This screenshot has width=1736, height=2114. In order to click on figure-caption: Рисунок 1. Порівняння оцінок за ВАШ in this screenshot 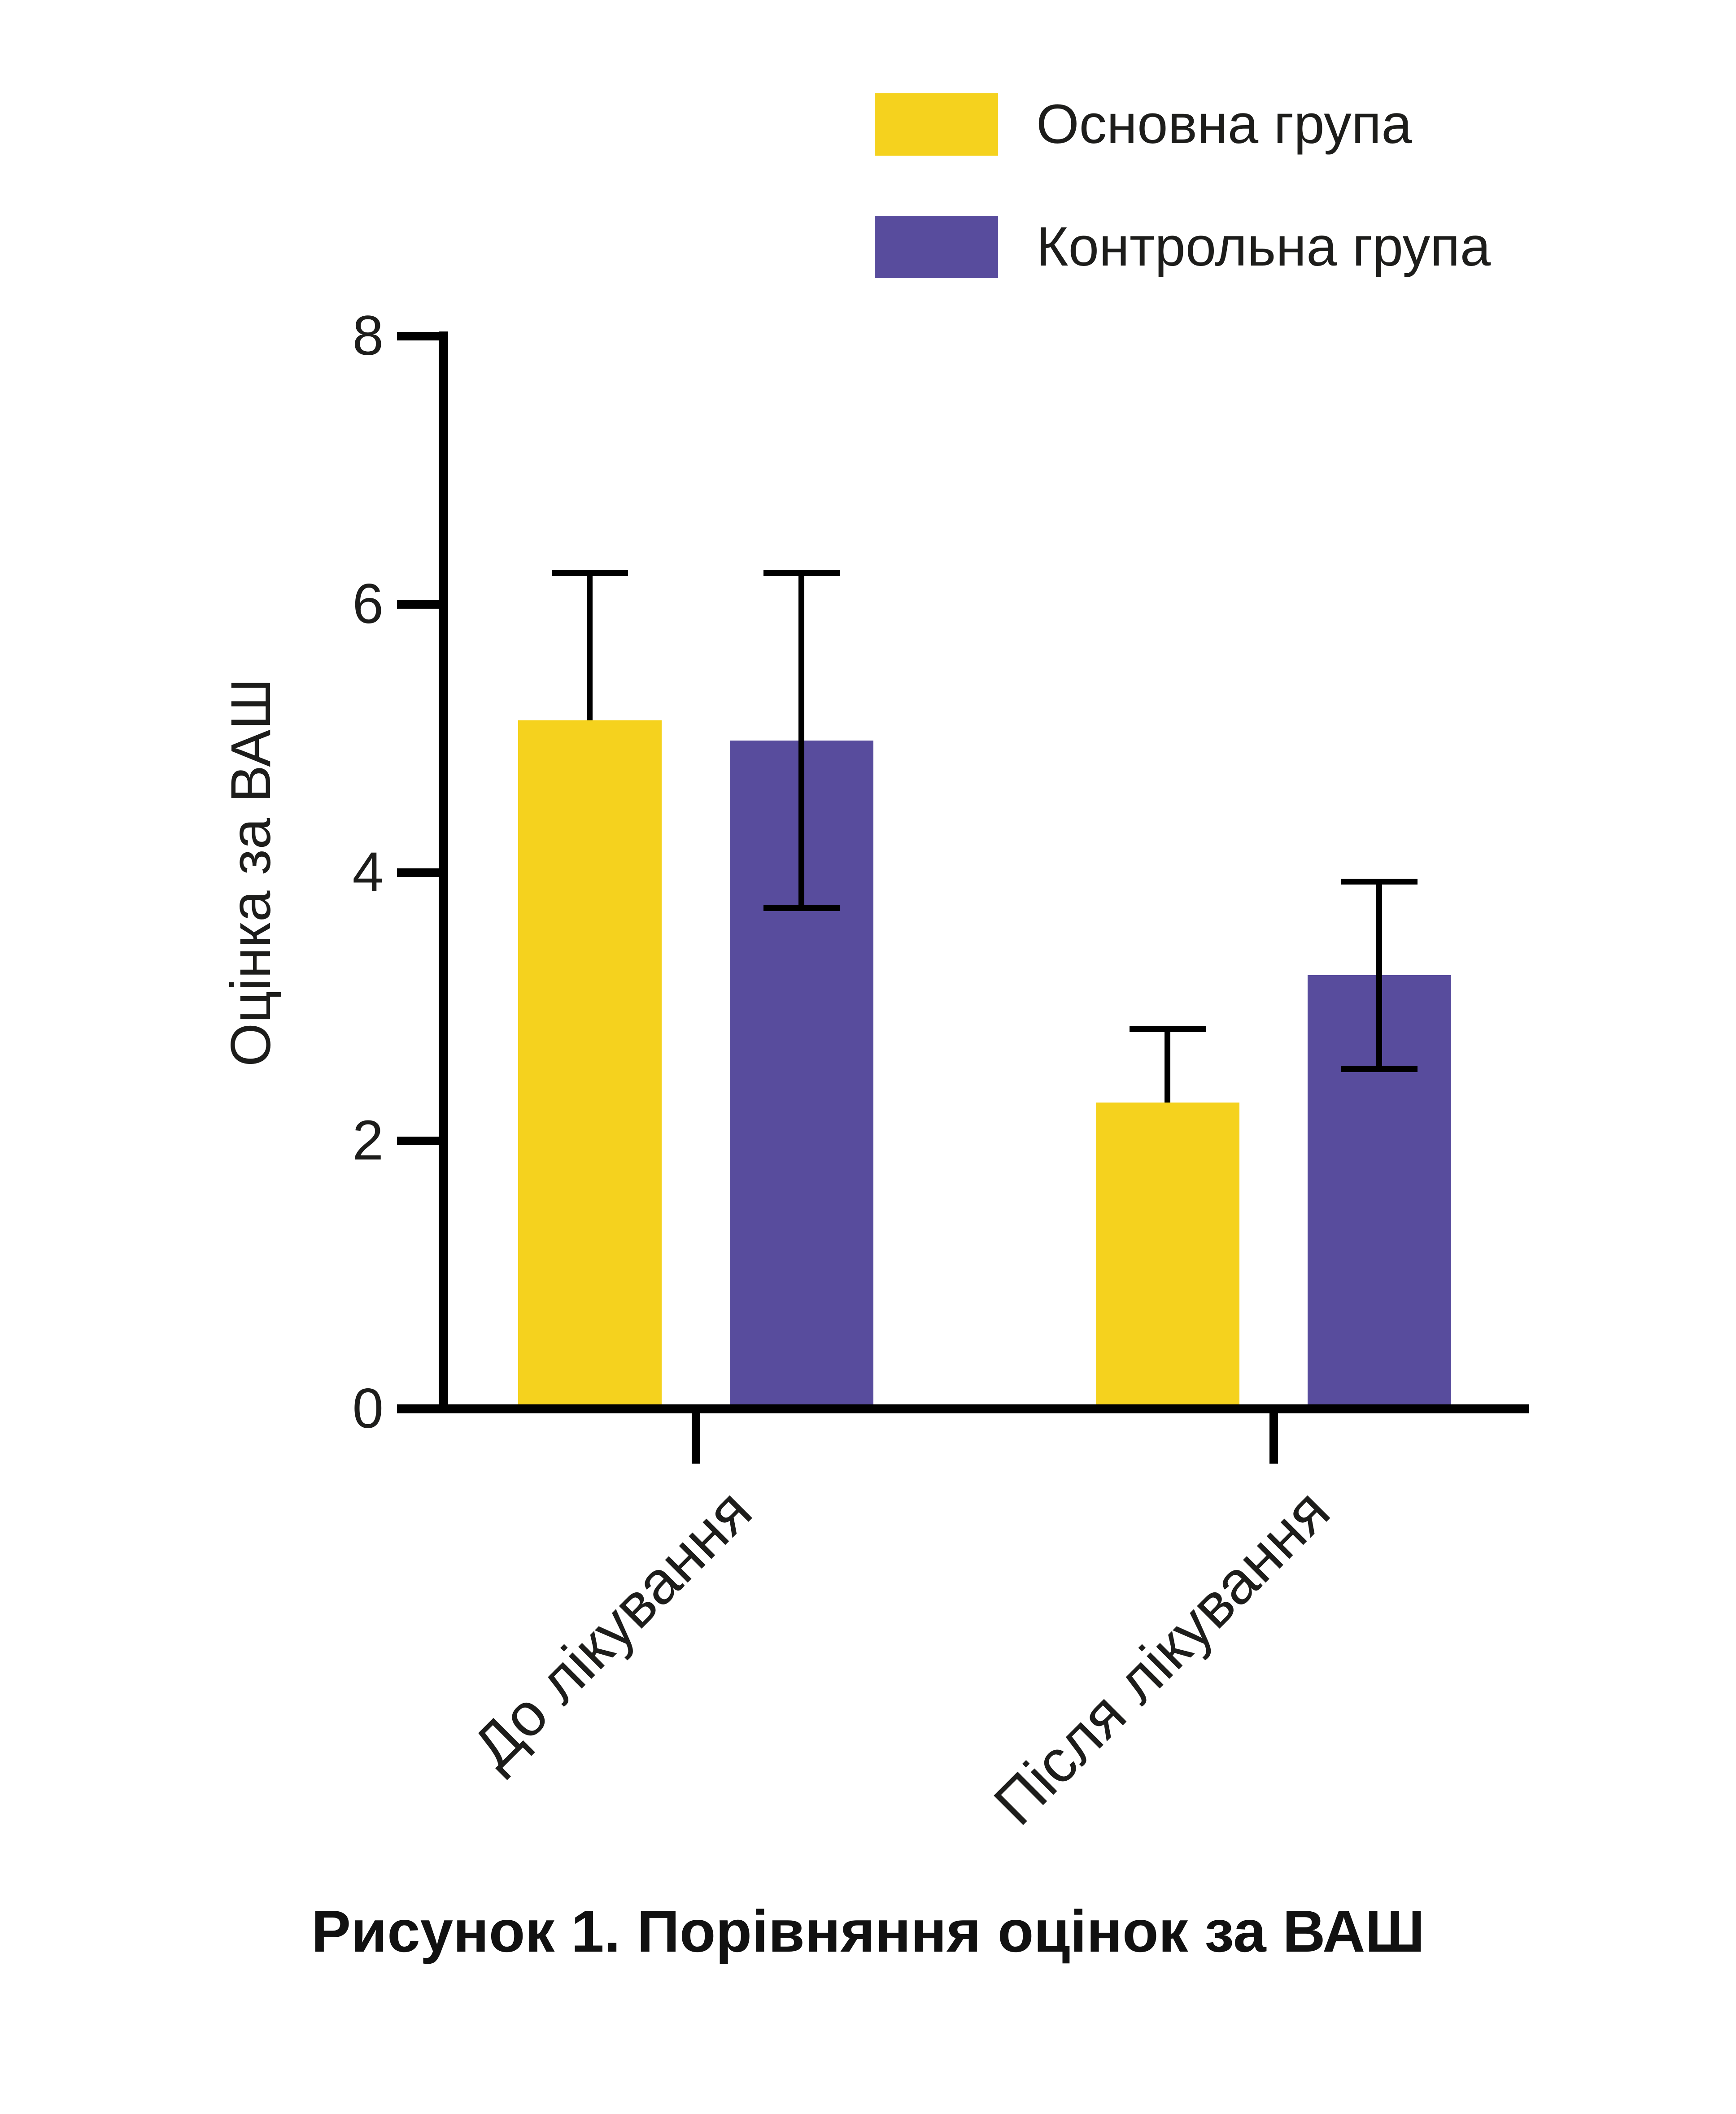, I will do `click(868, 1931)`.